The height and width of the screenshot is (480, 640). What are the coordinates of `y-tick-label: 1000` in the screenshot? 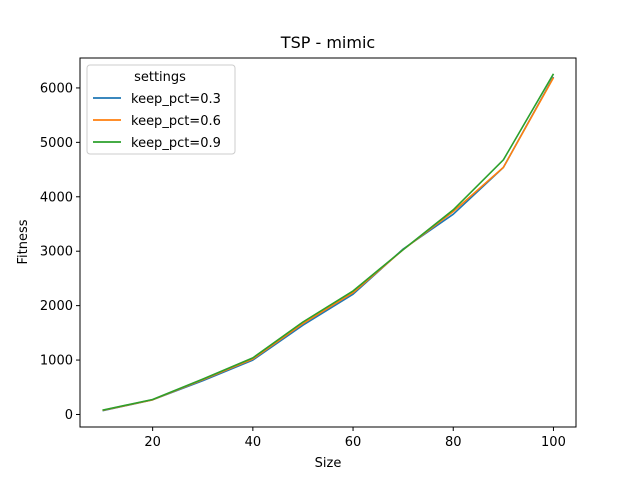 It's located at (56, 361).